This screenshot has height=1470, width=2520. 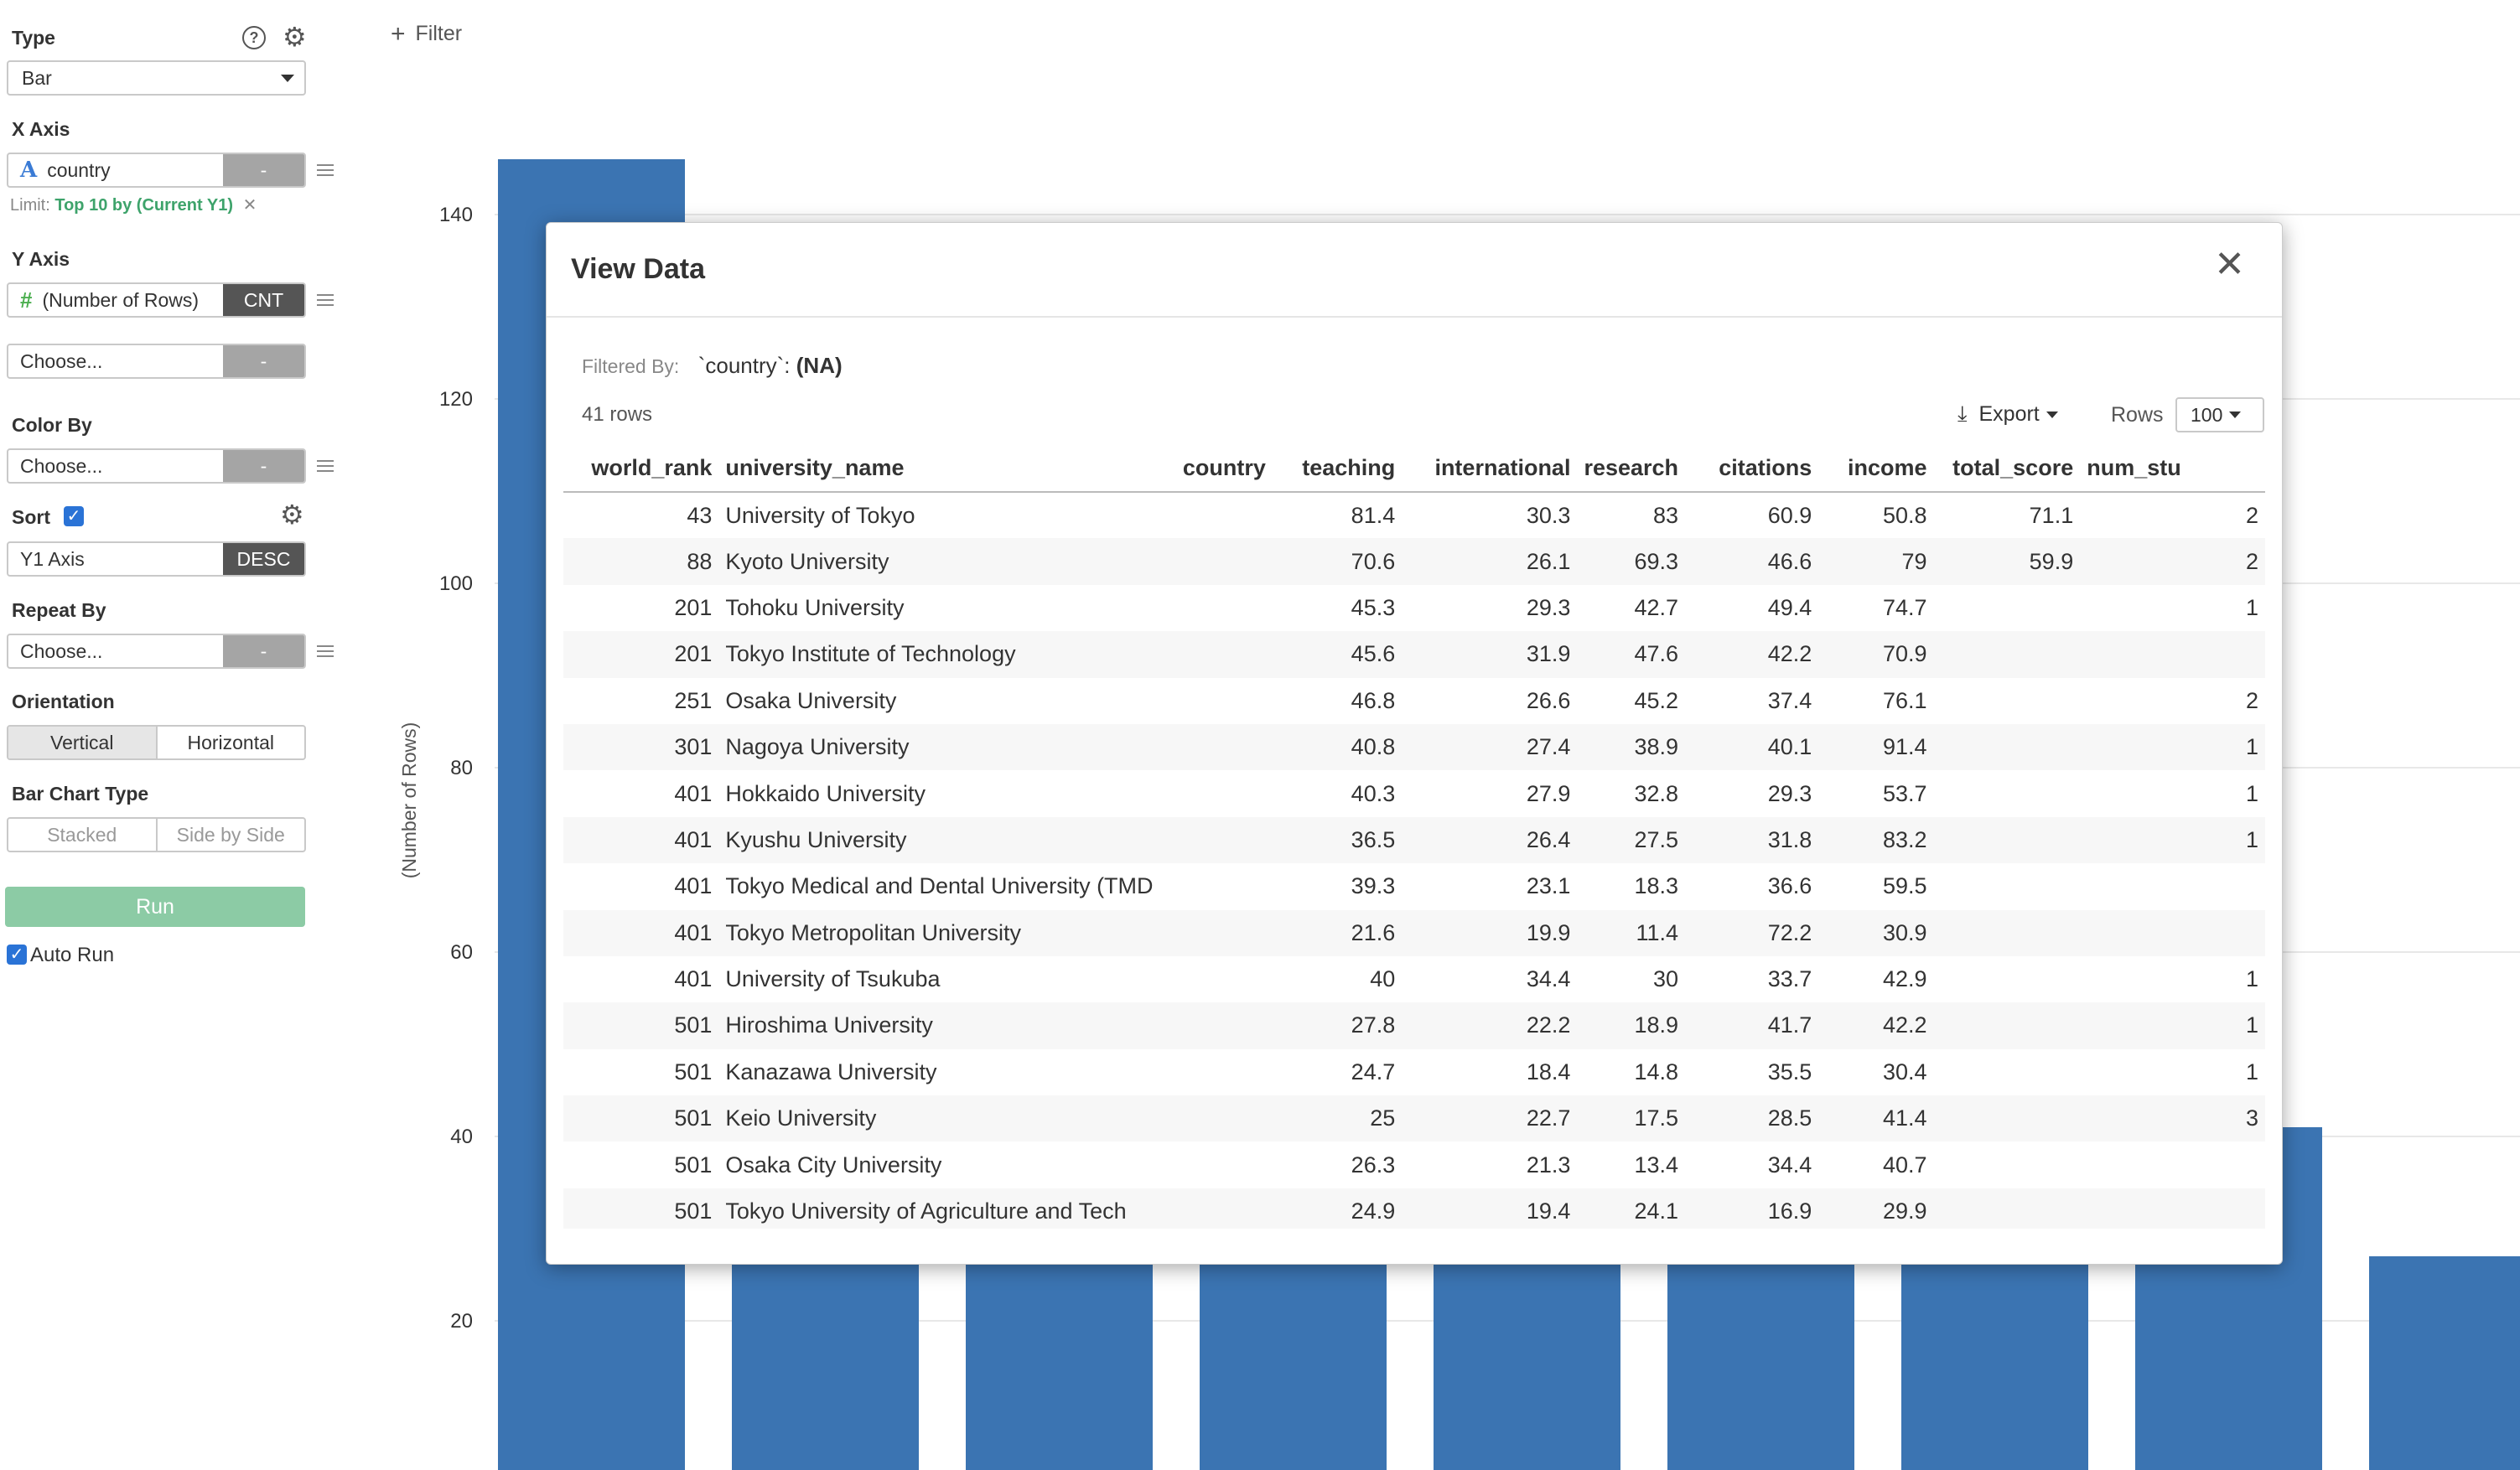 What do you see at coordinates (1905, 1165) in the screenshot?
I see `table-cell: 40.7` at bounding box center [1905, 1165].